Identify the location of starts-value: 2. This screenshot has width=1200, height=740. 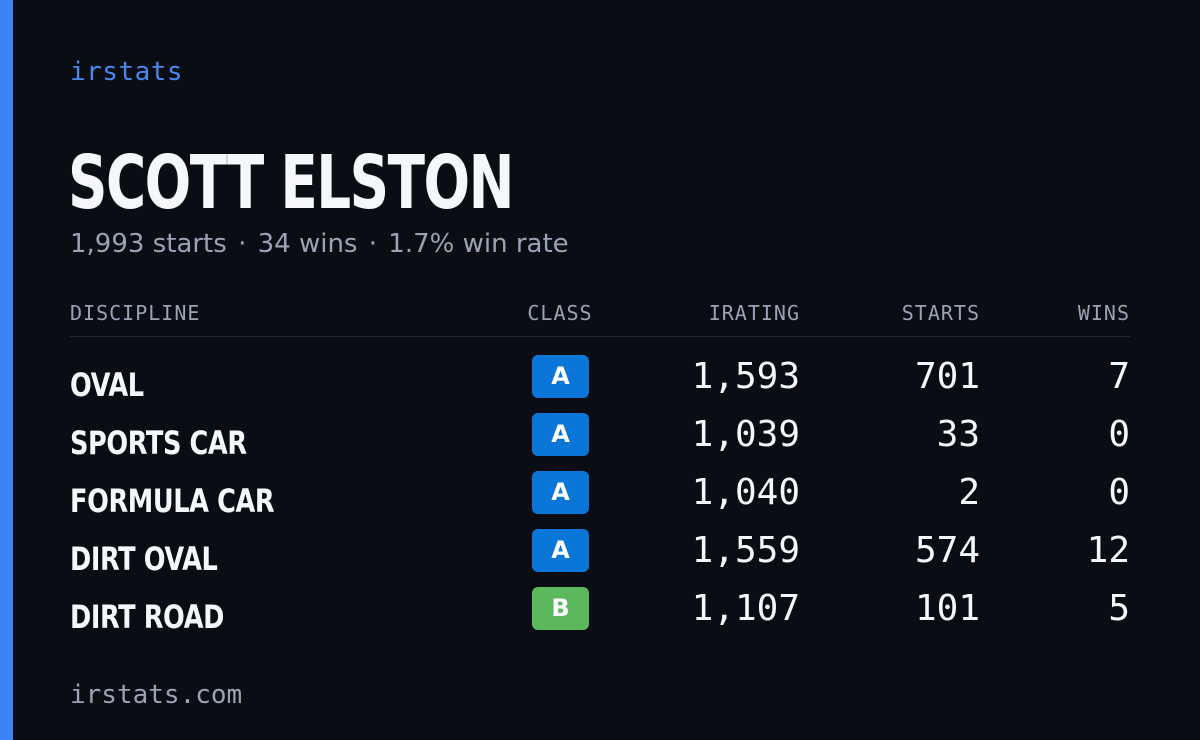
(969, 492).